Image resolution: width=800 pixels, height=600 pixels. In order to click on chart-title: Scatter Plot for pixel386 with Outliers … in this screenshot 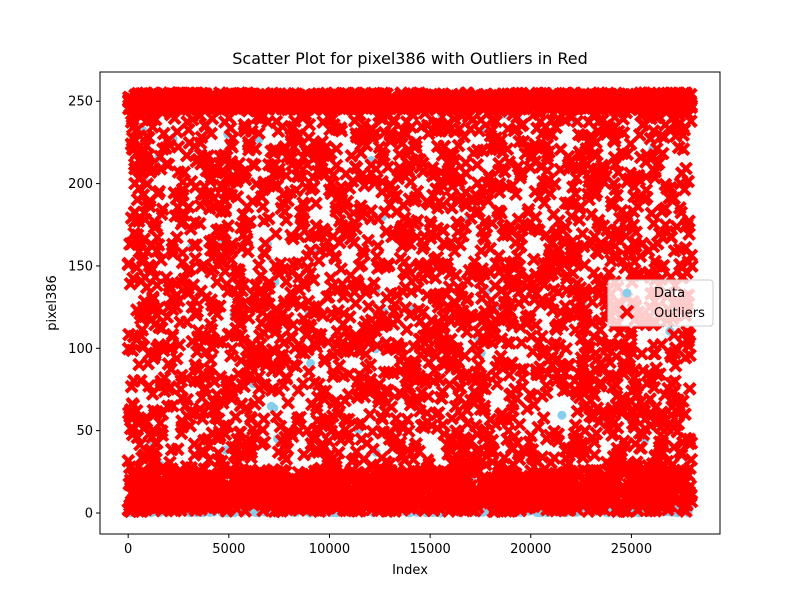, I will do `click(409, 58)`.